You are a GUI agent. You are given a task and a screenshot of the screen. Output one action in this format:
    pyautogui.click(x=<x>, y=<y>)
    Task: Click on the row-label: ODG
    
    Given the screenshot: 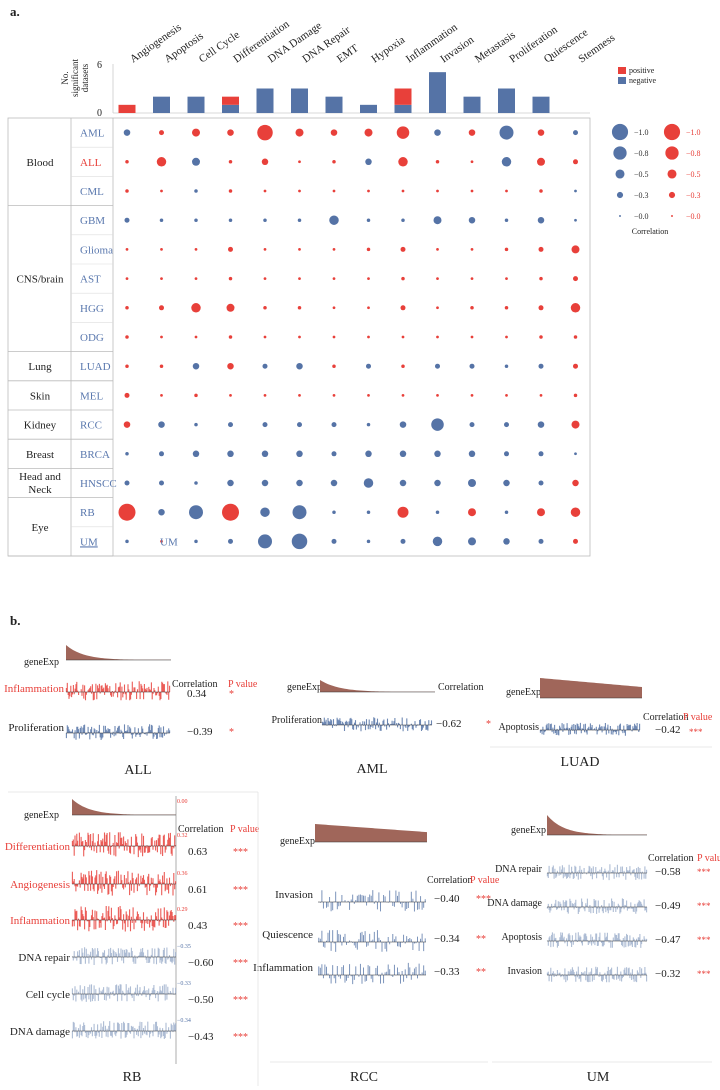 What is the action you would take?
    pyautogui.click(x=92, y=338)
    